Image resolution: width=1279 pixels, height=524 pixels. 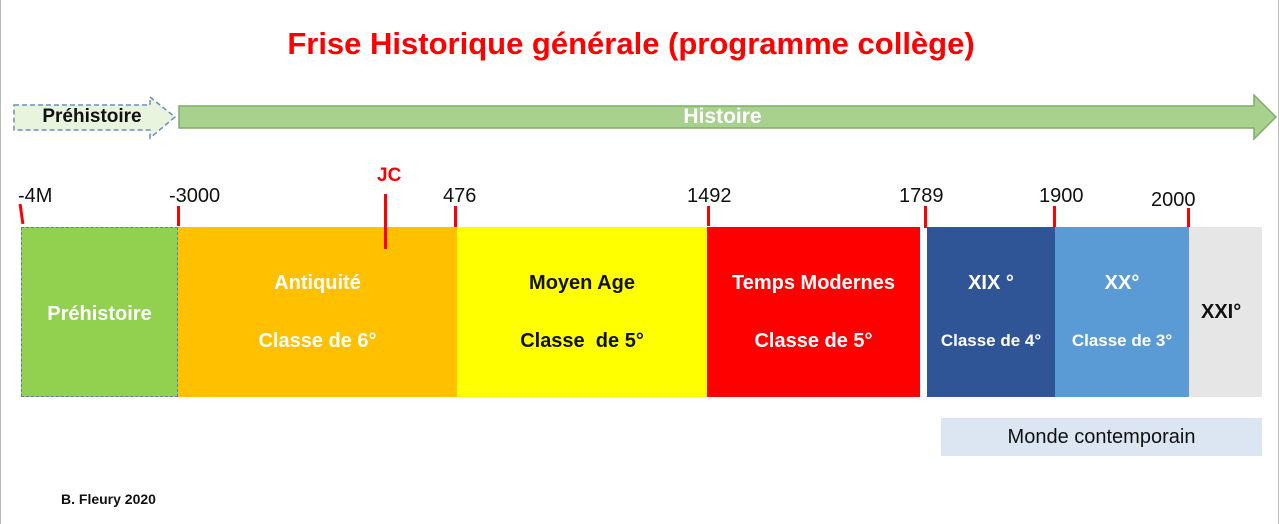 What do you see at coordinates (1054, 217) in the screenshot?
I see `tick-mark-1900` at bounding box center [1054, 217].